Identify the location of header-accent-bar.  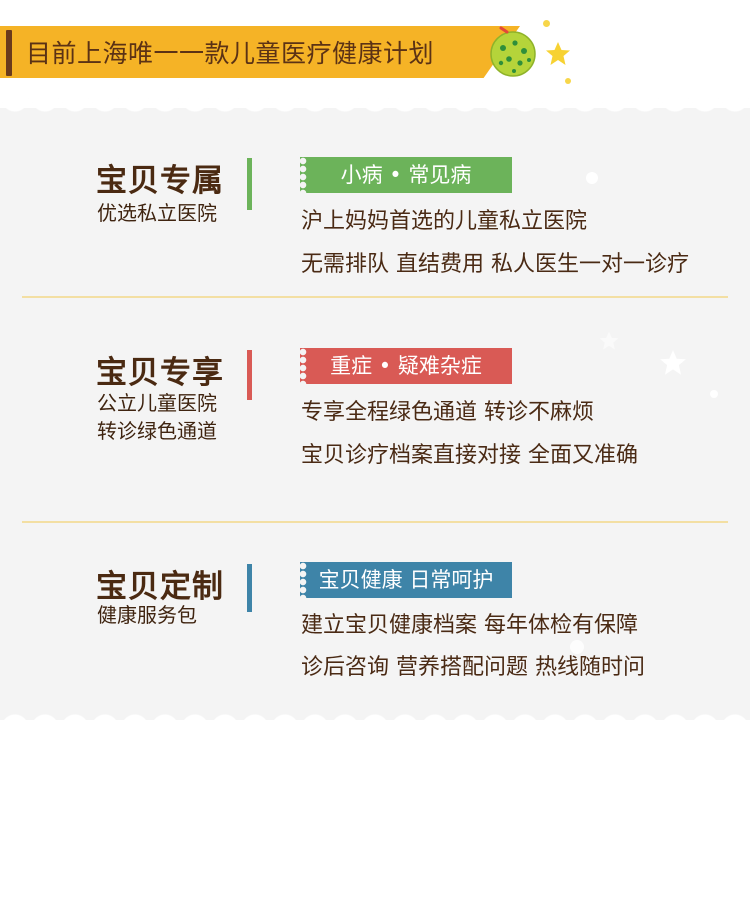
(9, 53).